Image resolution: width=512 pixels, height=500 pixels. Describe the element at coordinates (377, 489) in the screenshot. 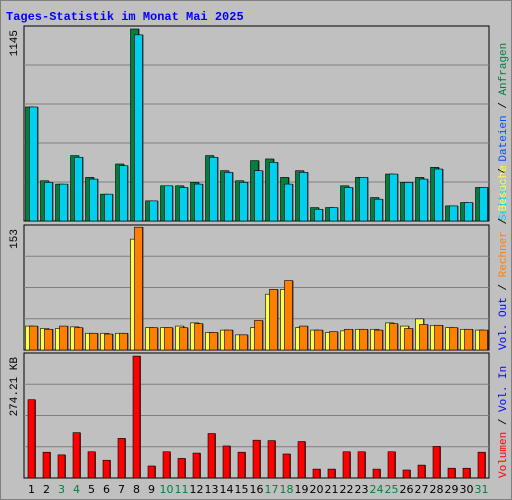

I see `x-tick-label: 24` at that location.